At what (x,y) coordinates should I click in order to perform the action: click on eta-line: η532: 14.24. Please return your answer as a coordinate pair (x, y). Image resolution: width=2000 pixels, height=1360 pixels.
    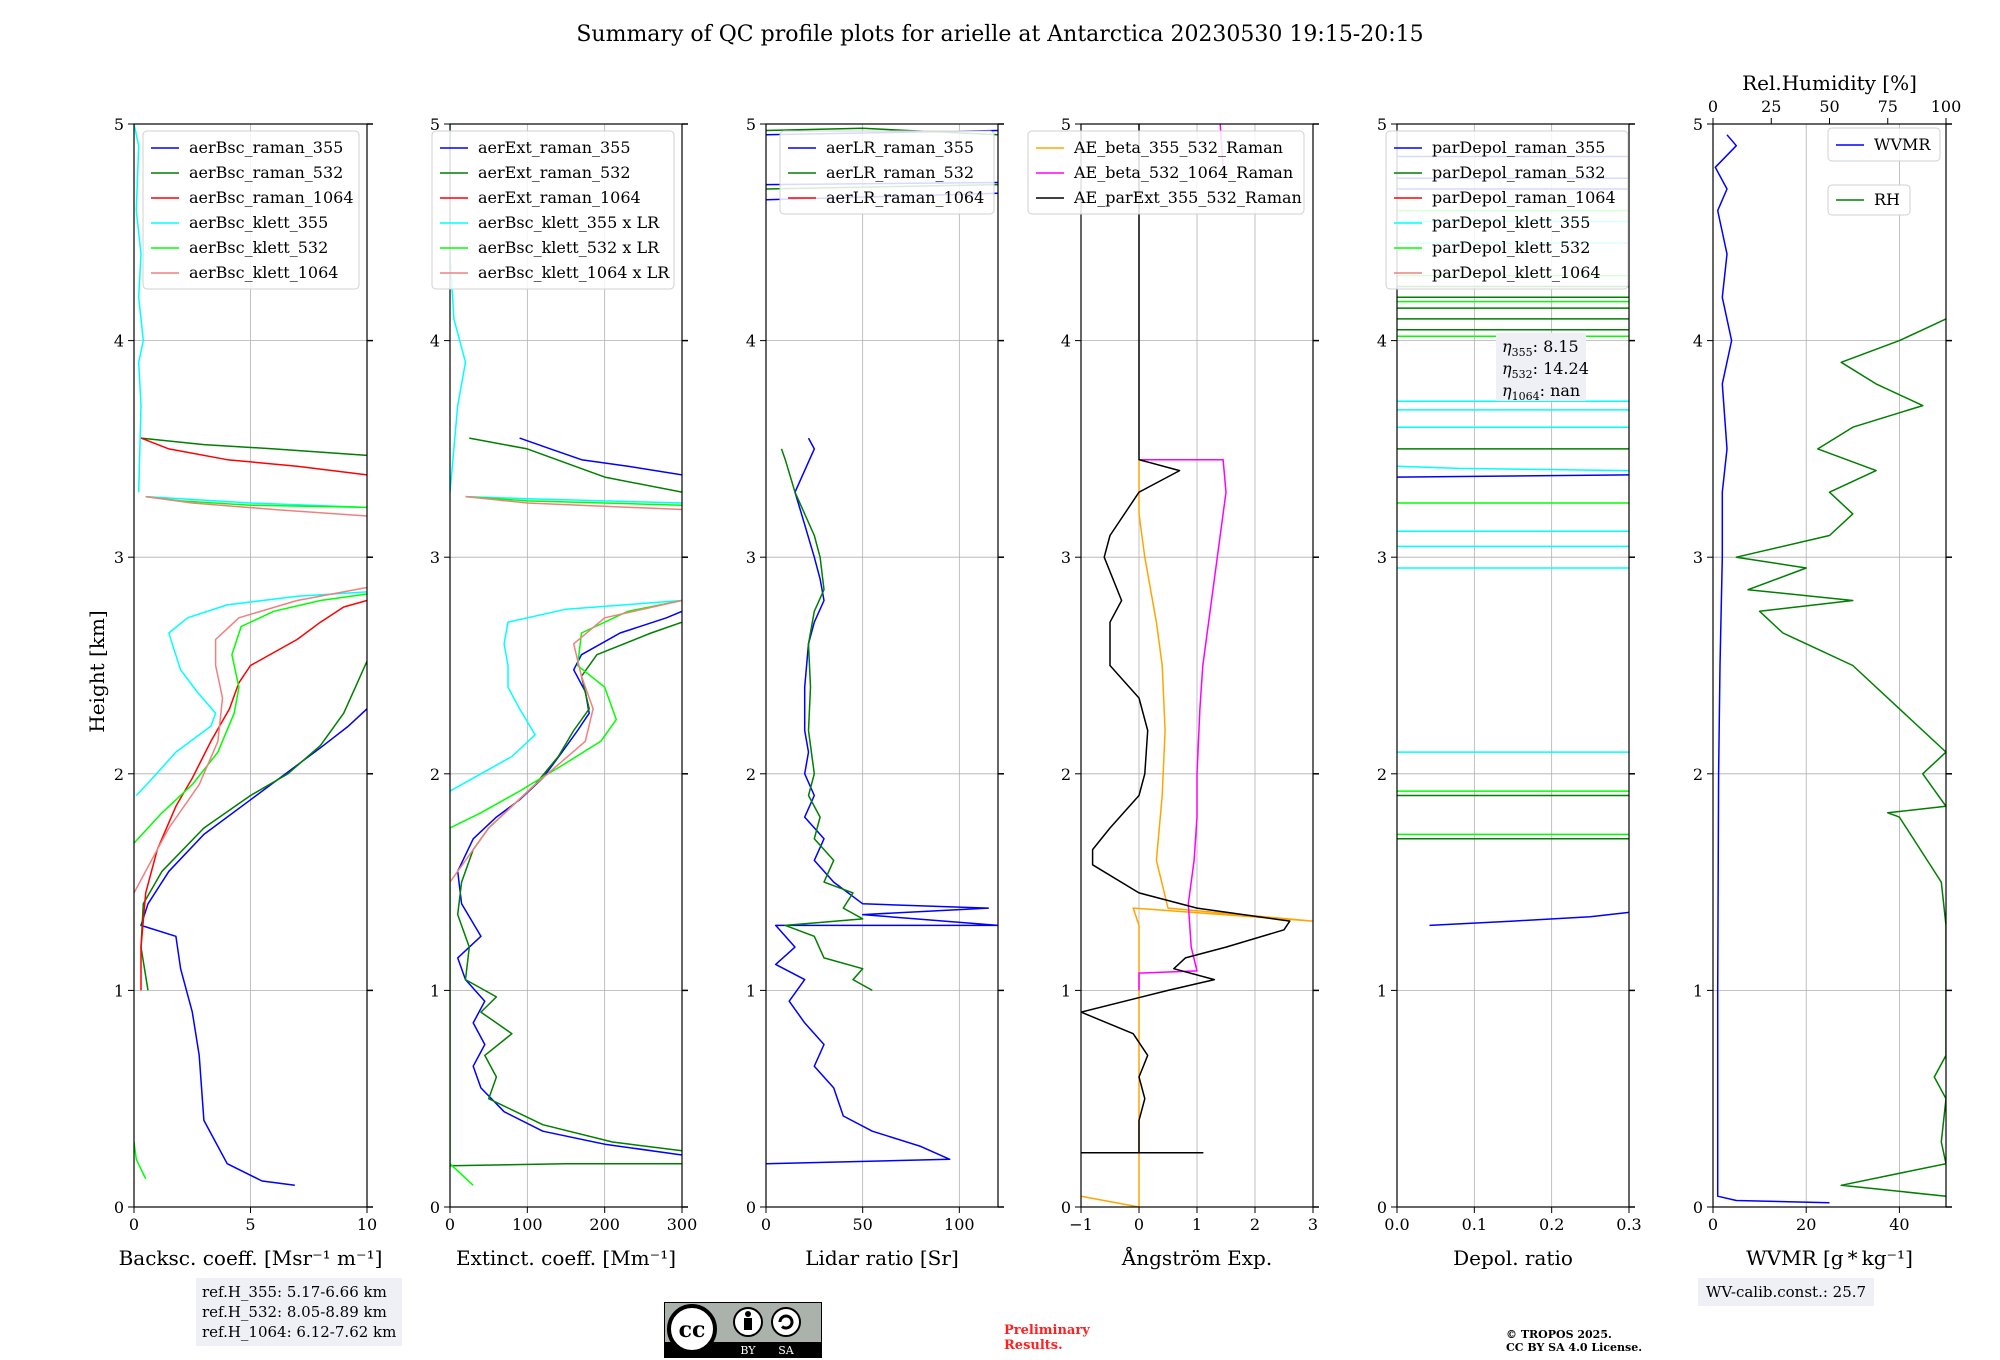
    Looking at the image, I should click on (1545, 370).